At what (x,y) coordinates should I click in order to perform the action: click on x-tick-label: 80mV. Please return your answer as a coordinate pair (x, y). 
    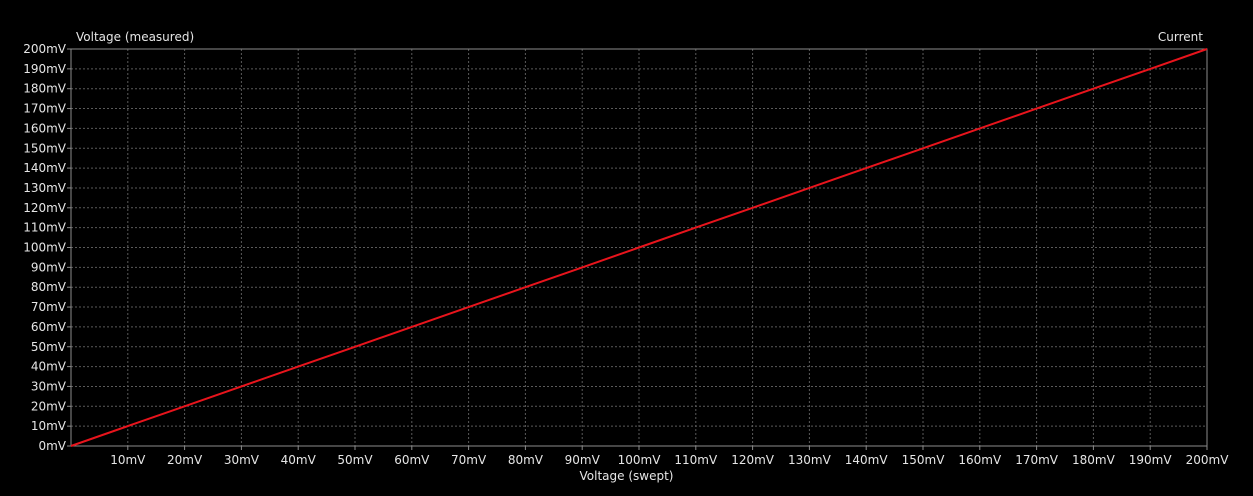
    Looking at the image, I should click on (526, 460).